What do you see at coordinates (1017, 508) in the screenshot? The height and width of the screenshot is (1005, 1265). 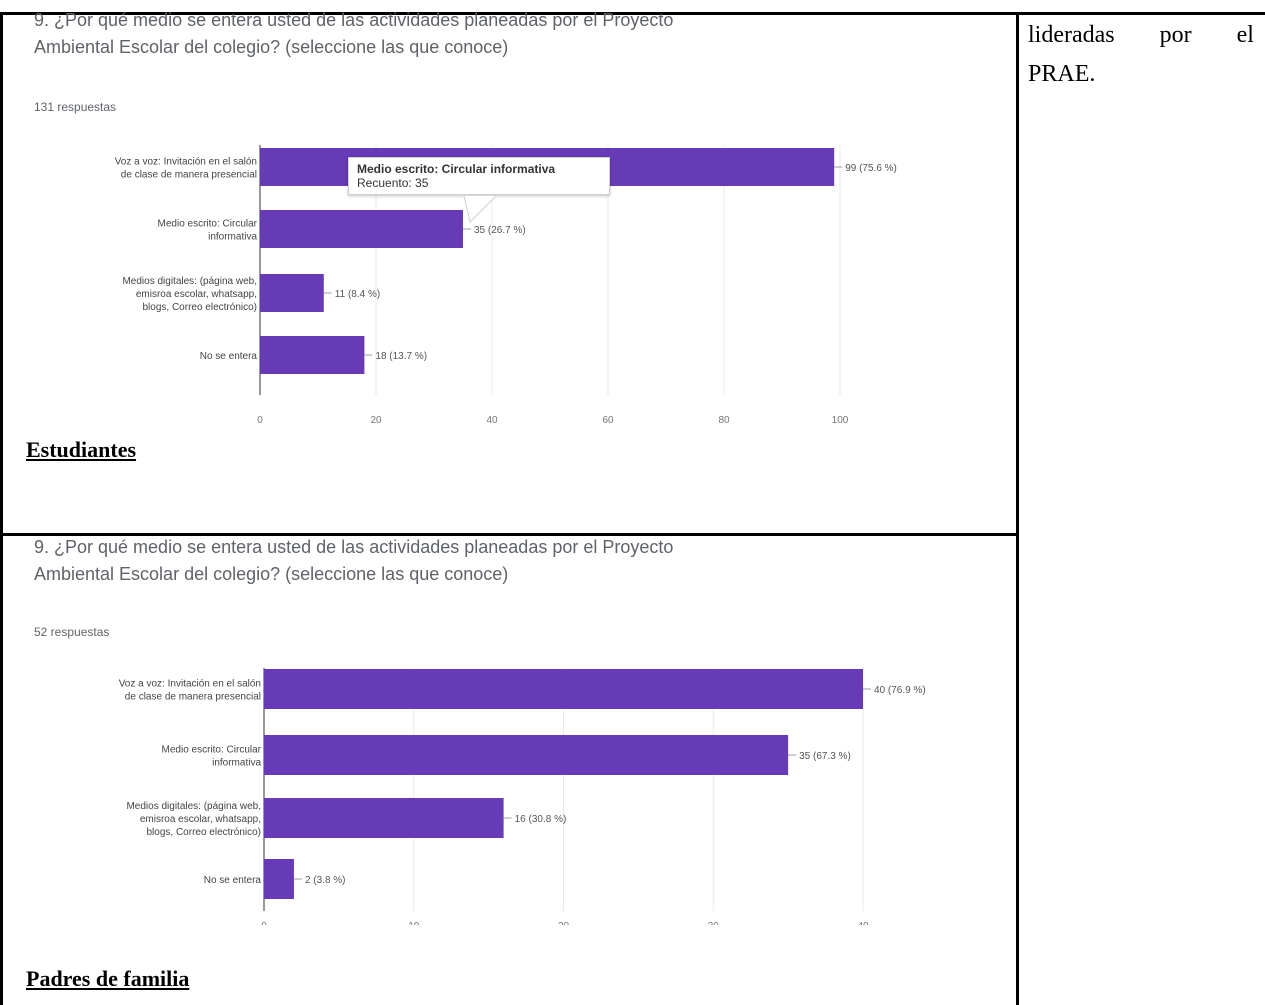 I see `table-border-middle` at bounding box center [1017, 508].